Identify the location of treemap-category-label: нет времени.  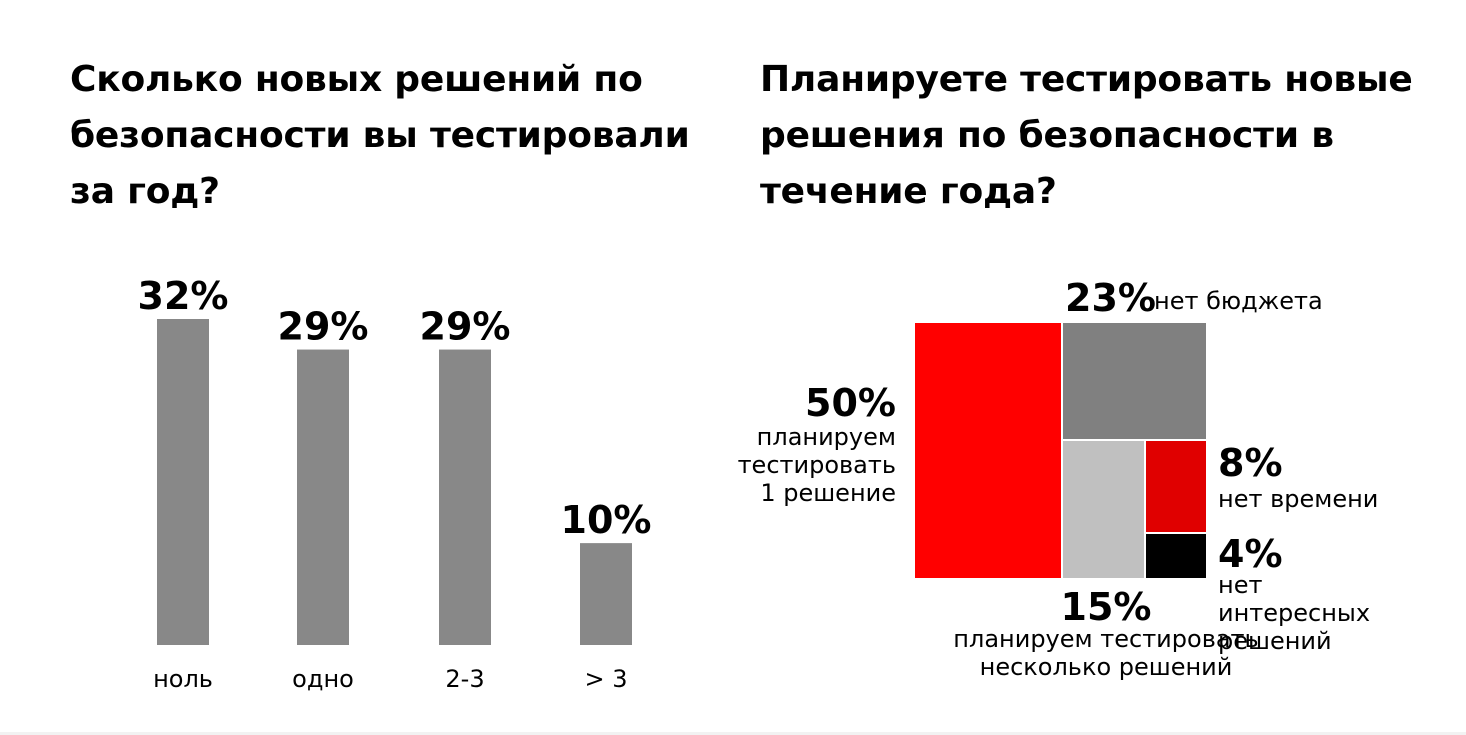
(1298, 499).